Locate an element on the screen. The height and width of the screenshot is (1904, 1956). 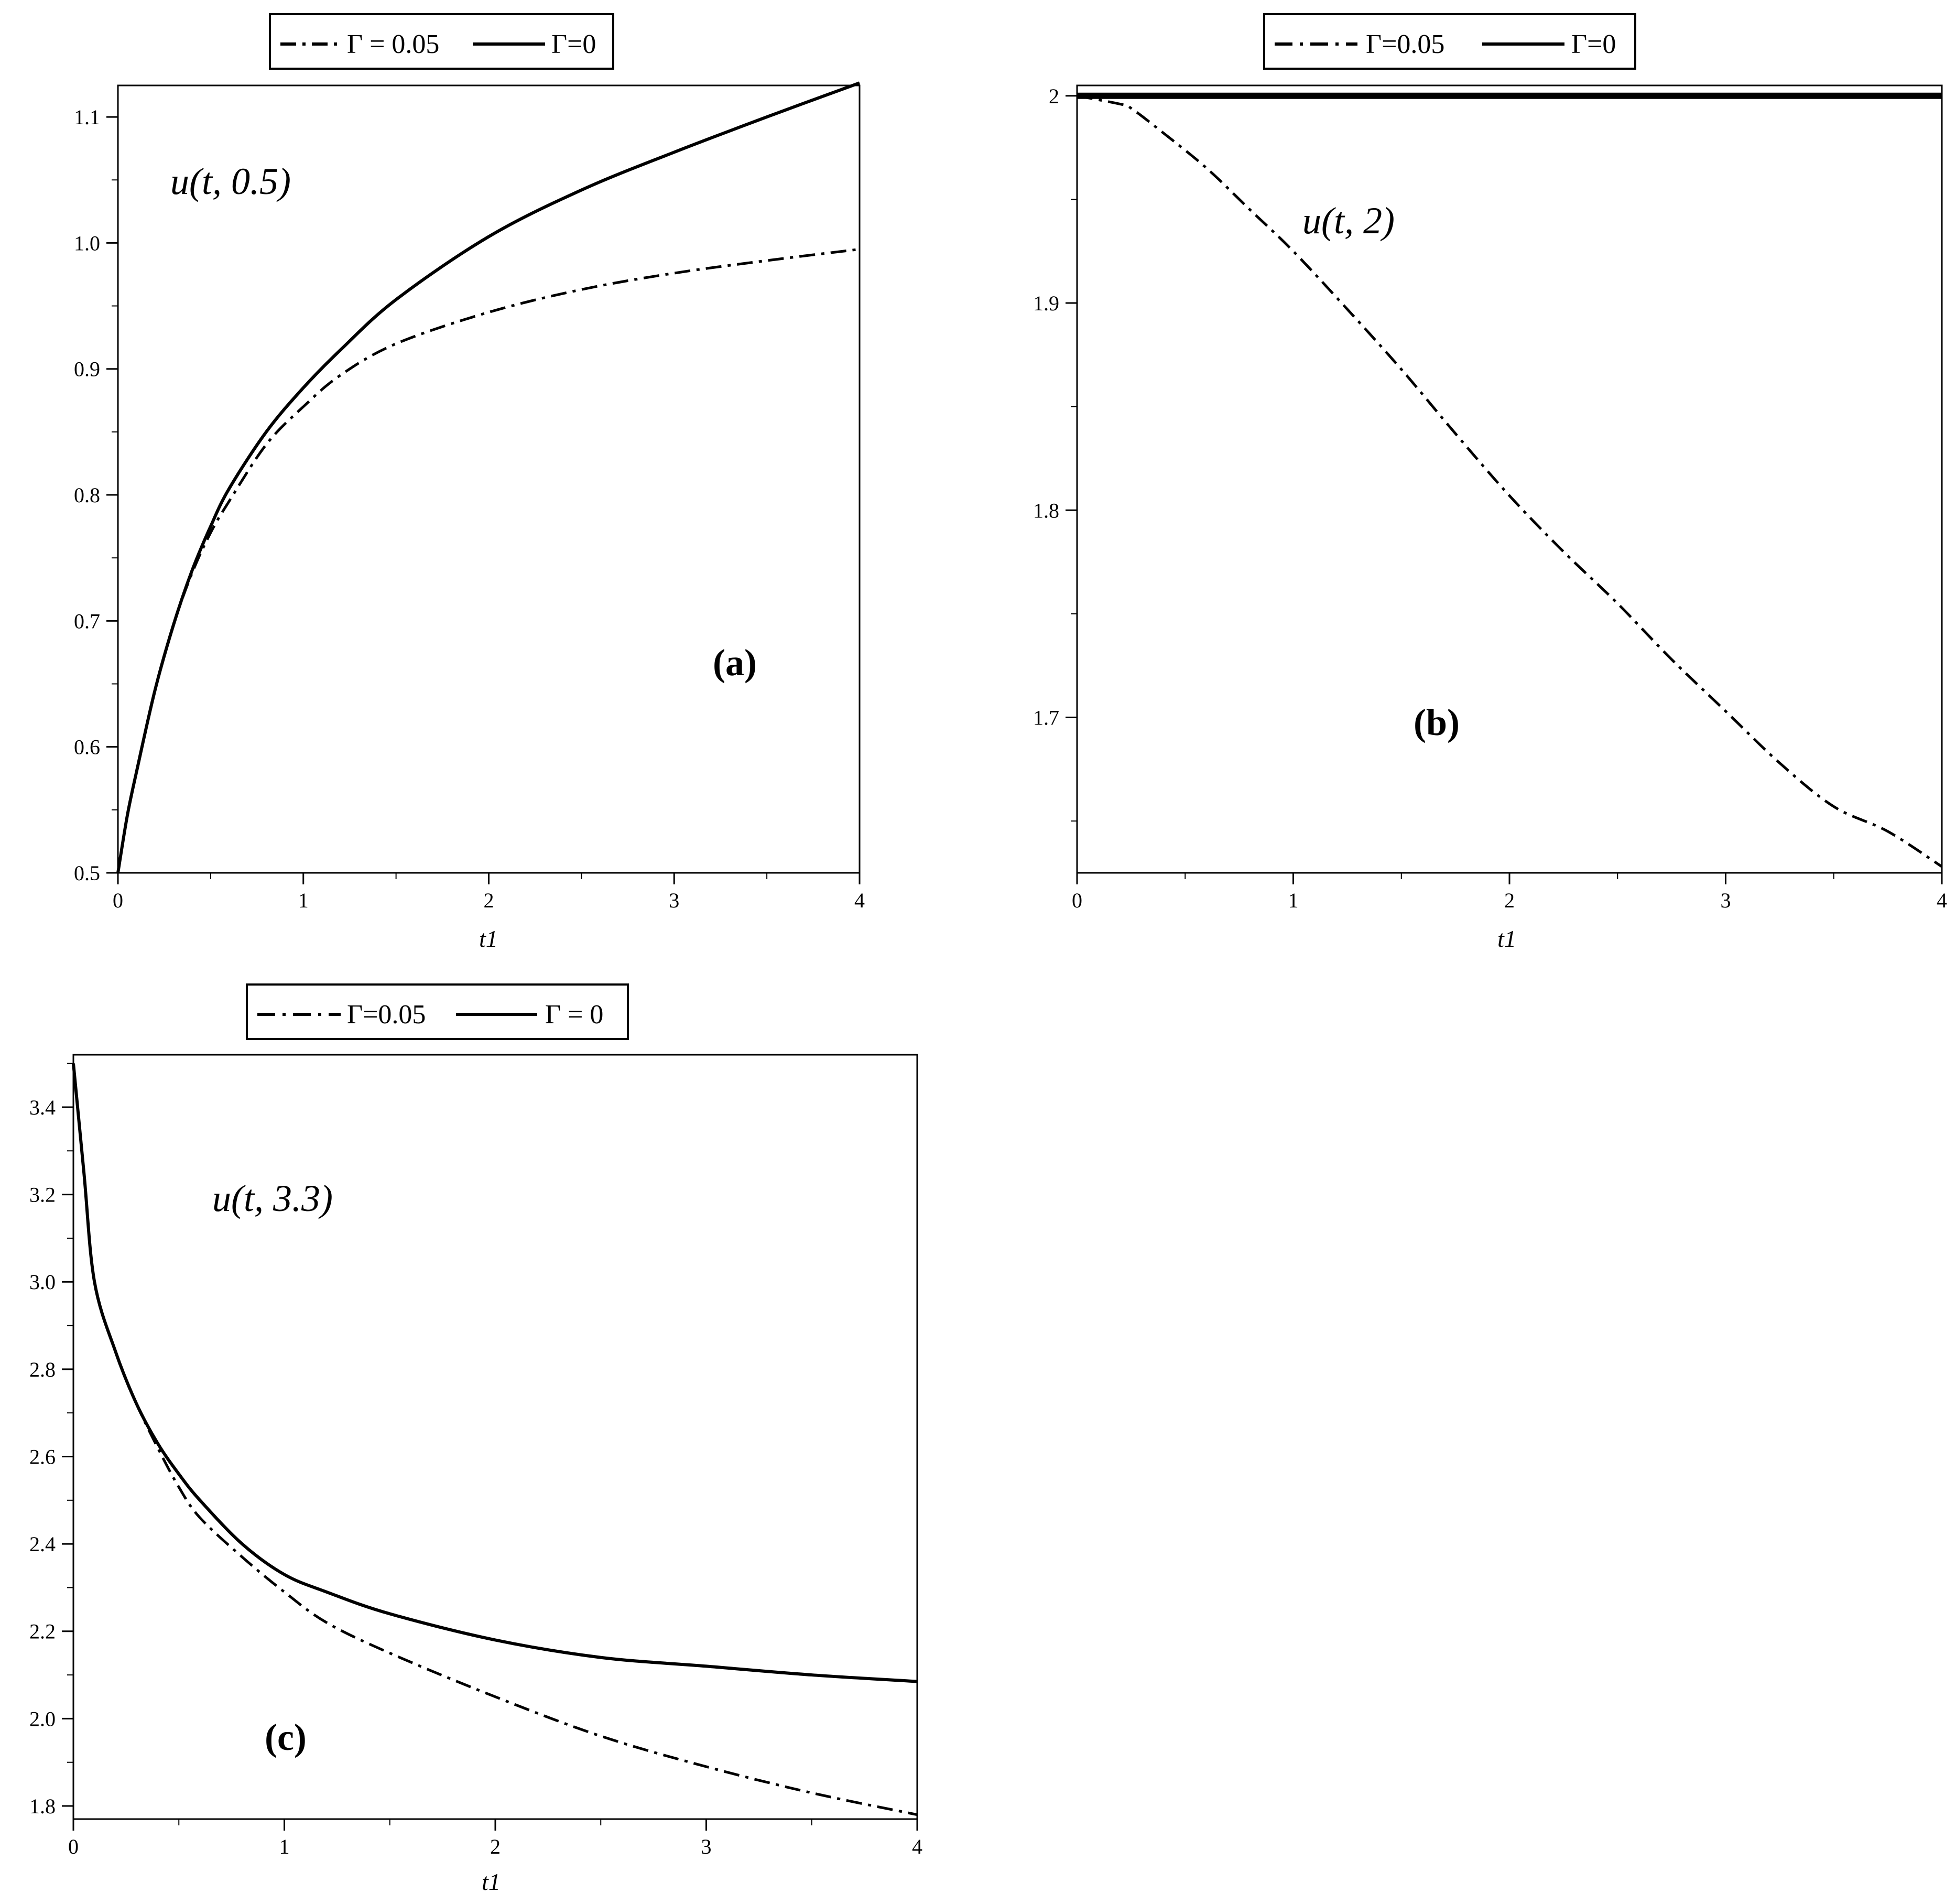
y-tick-label: 2.4 is located at coordinates (43, 1544).